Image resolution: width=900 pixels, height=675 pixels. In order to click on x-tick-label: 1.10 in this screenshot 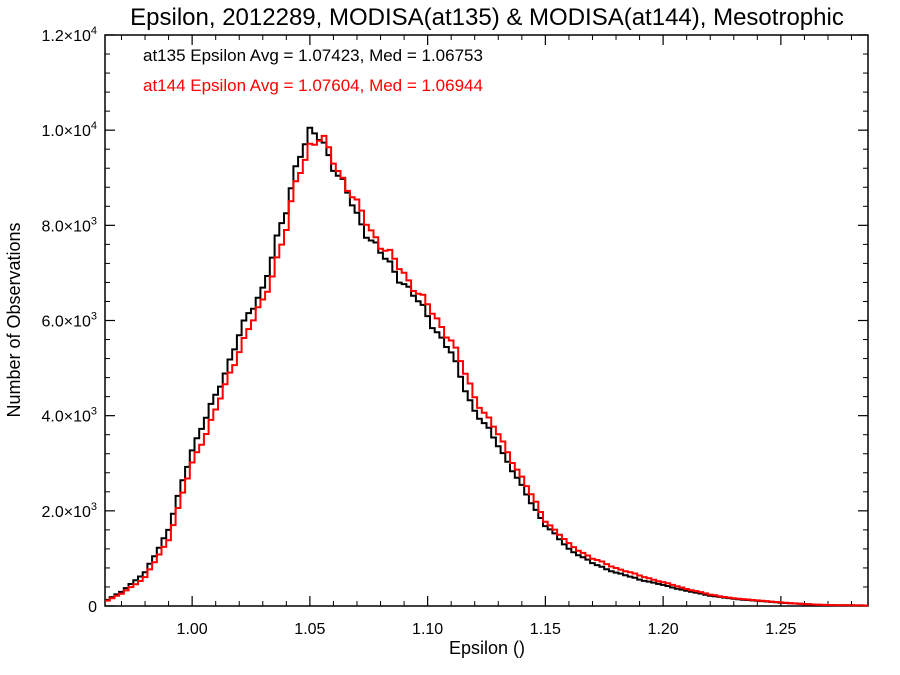, I will do `click(427, 629)`.